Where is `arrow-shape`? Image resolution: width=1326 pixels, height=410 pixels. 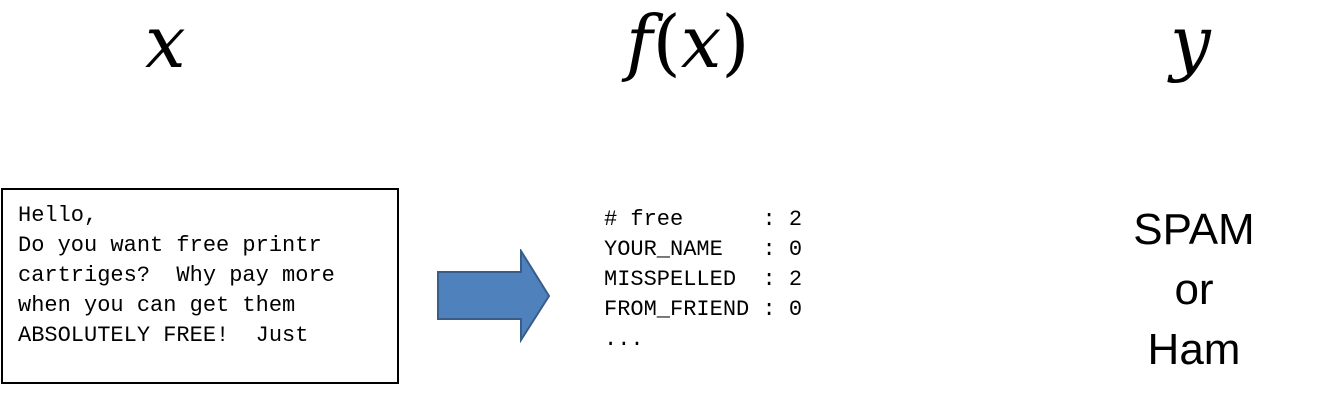 arrow-shape is located at coordinates (494, 296).